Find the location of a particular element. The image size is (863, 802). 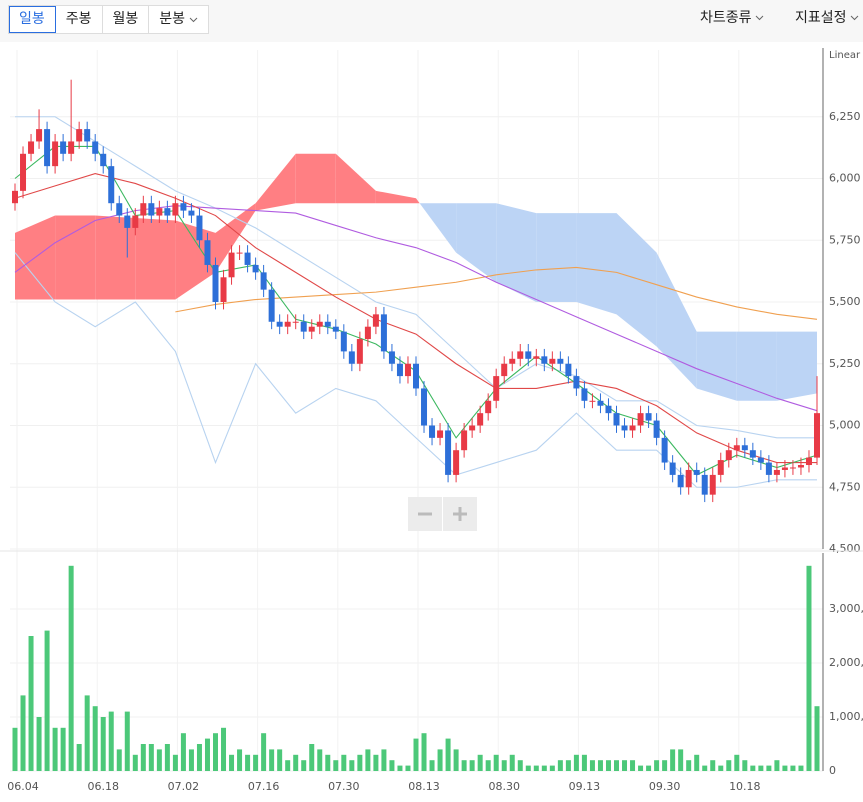

x-tick-label: 07.16 is located at coordinates (264, 786).